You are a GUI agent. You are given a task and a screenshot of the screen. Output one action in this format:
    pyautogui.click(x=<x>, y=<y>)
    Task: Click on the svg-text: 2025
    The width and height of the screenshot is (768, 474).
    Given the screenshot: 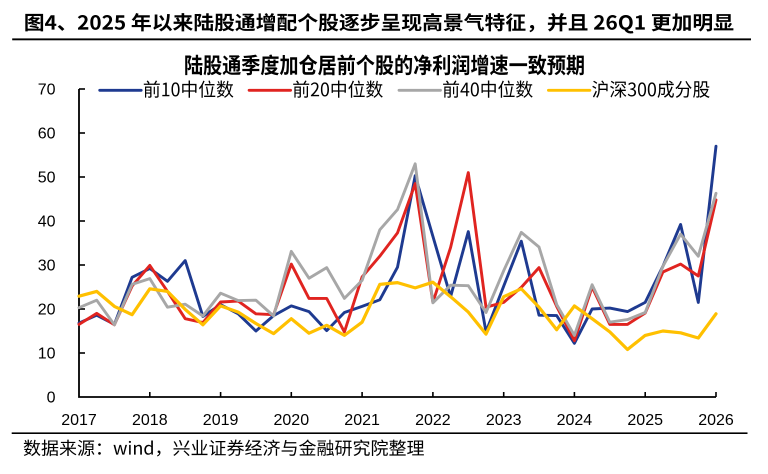 What is the action you would take?
    pyautogui.click(x=645, y=420)
    